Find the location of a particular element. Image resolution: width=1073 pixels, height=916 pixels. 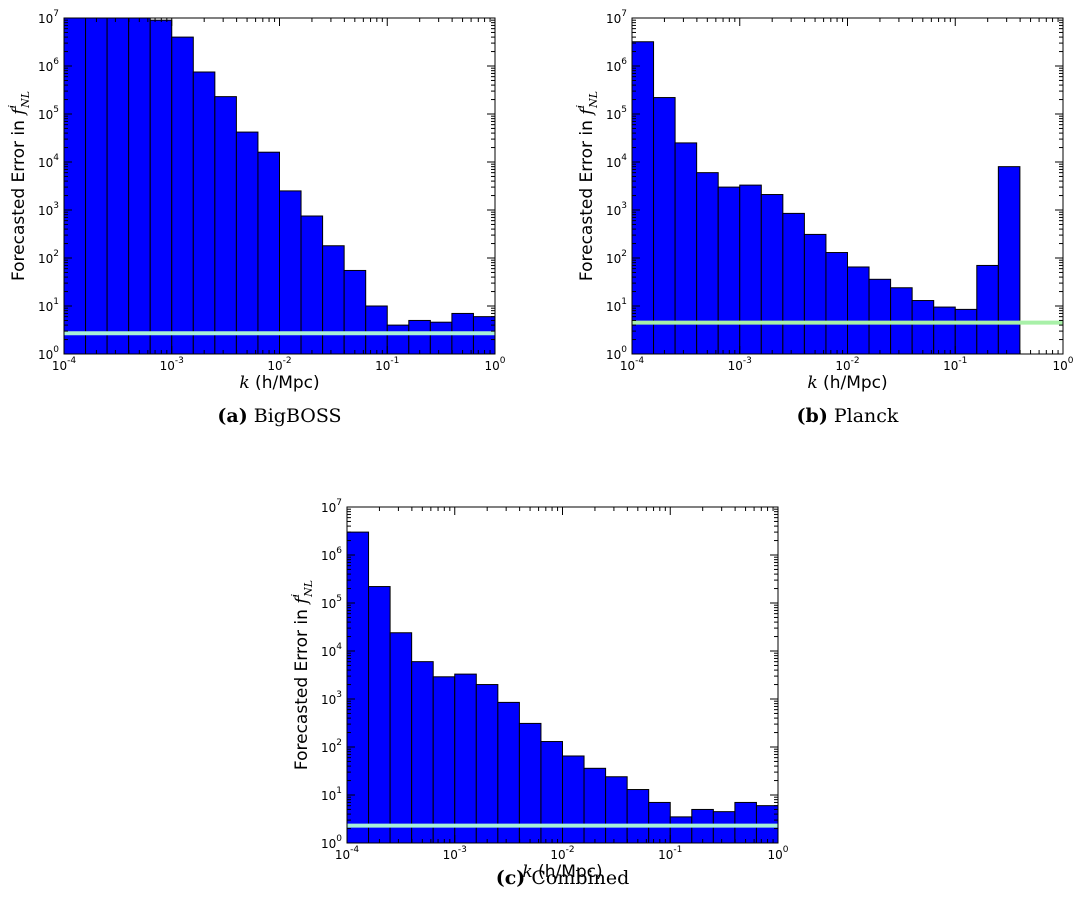

y-tick-exponent: 7 is located at coordinates (339, 503).